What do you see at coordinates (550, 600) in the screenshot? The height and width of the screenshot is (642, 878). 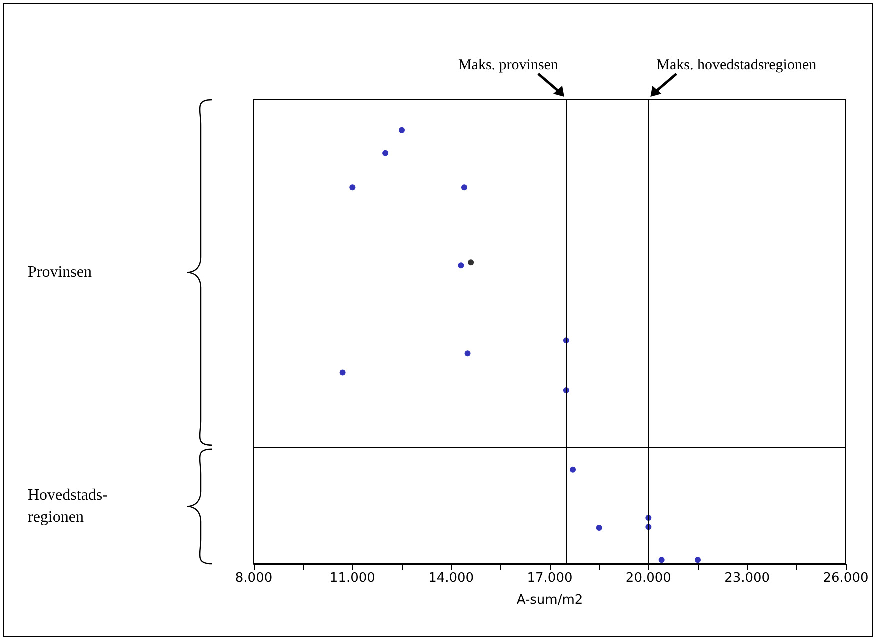 I see `x-axis-title: A-sum/m2` at bounding box center [550, 600].